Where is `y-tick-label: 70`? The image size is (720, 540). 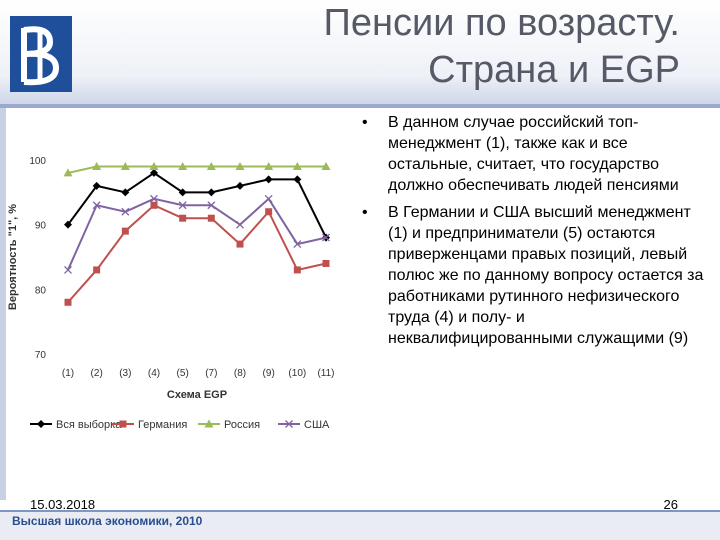
y-tick-label: 70 is located at coordinates (41, 355).